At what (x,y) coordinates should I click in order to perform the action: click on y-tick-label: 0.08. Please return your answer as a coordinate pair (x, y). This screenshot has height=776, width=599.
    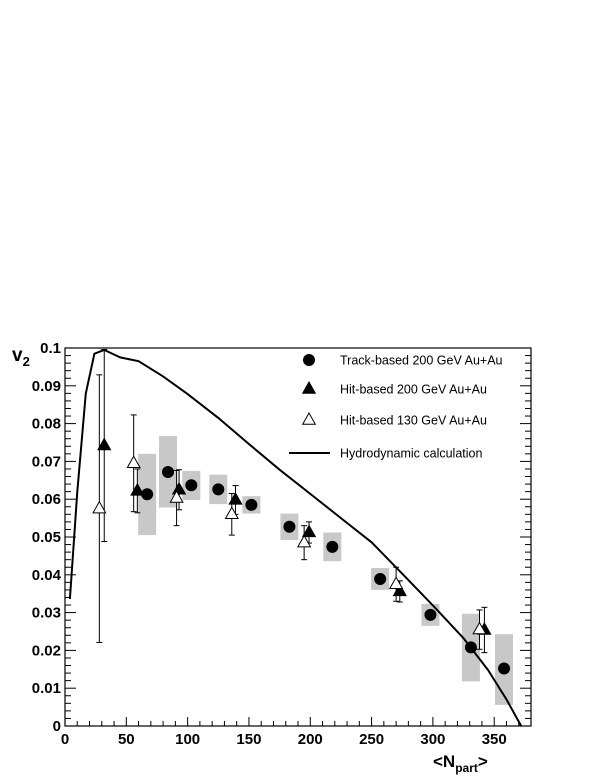
    Looking at the image, I should click on (46, 424).